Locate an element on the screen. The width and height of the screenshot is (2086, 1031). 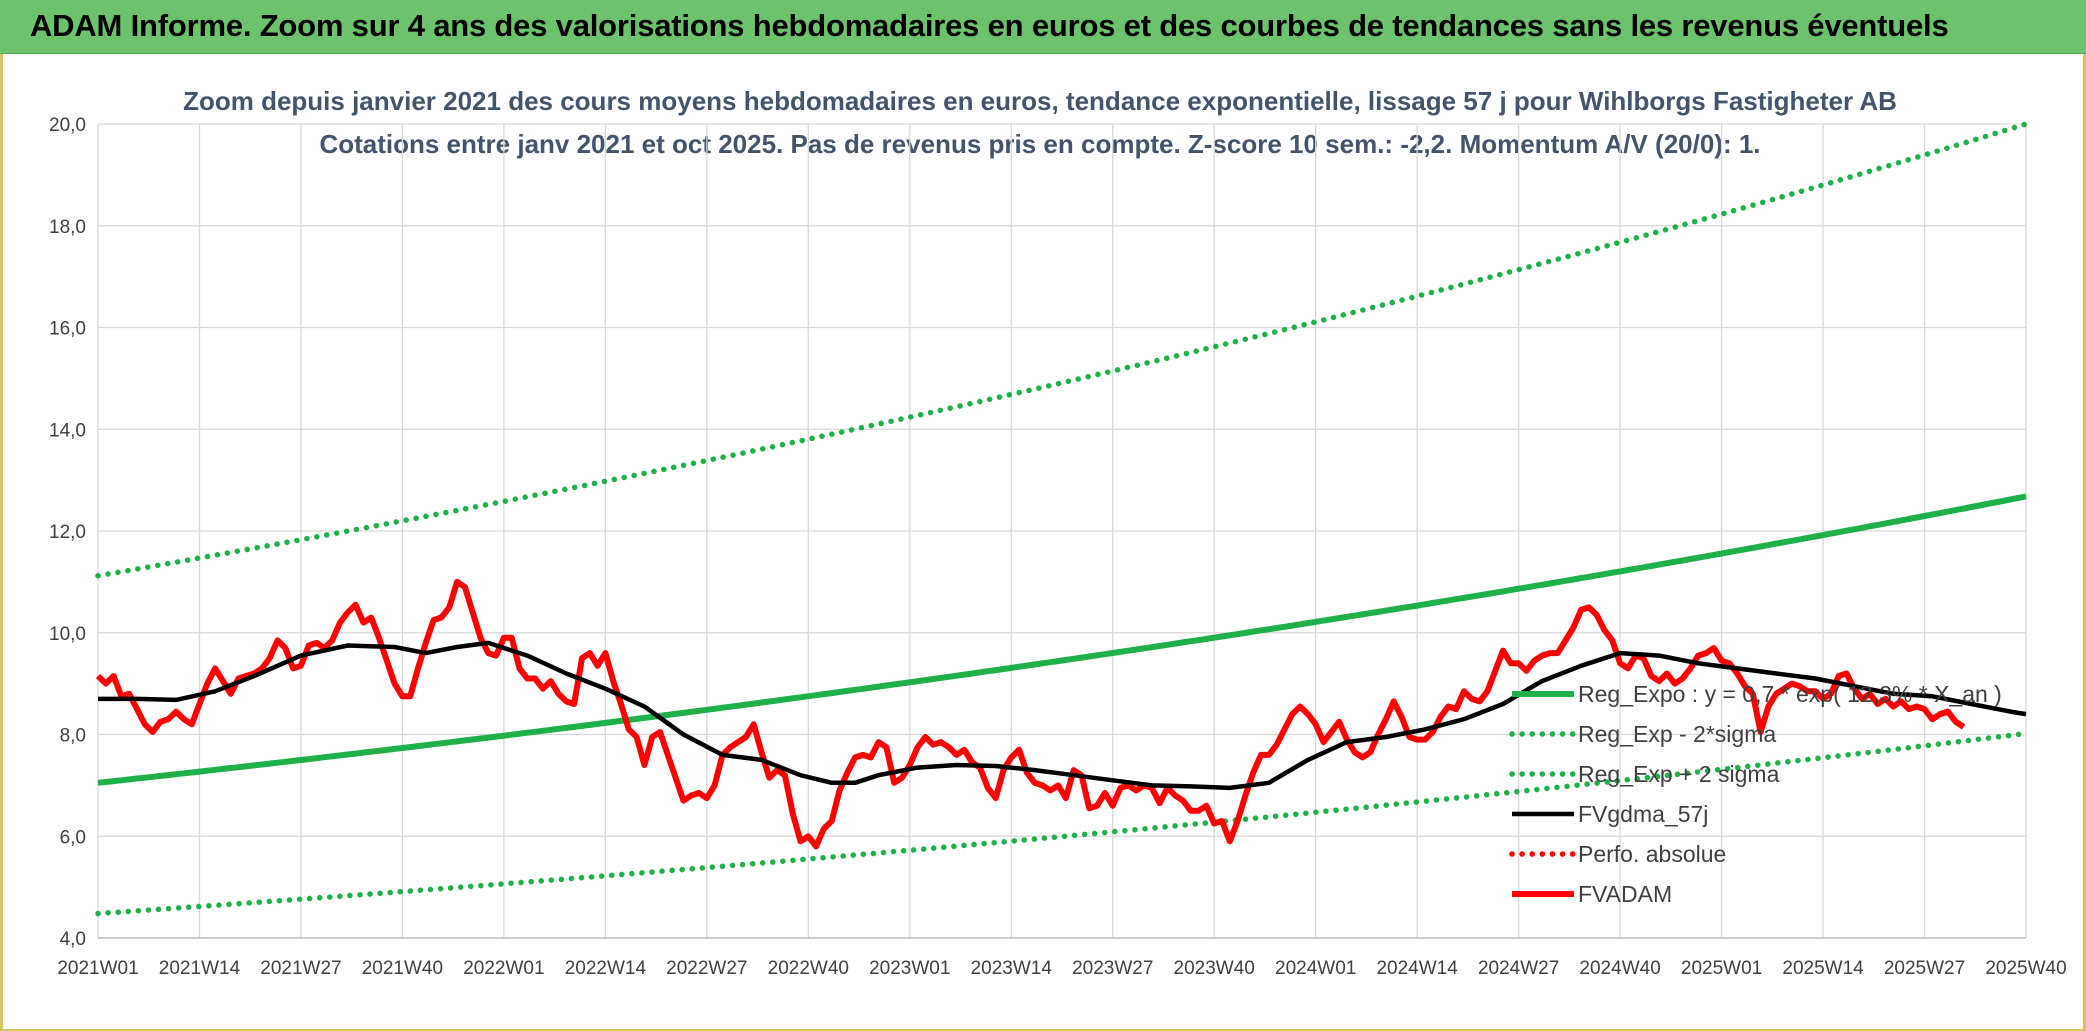
y-tick-label: 10,0 is located at coordinates (67, 634).